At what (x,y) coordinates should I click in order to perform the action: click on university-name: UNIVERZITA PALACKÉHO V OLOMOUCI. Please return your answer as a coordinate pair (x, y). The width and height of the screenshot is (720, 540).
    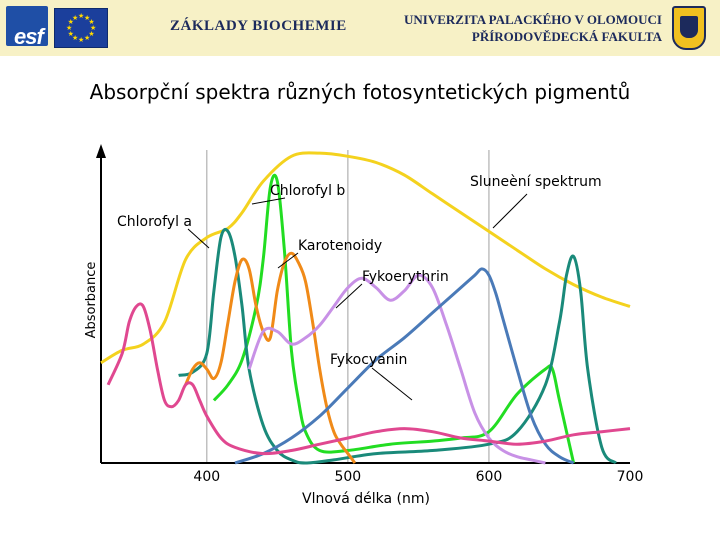
    Looking at the image, I should click on (533, 19).